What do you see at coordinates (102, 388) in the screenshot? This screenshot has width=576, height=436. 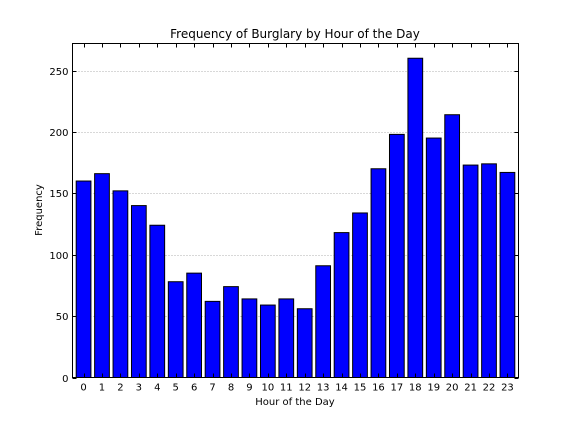 I see `x-tick-label: 1` at bounding box center [102, 388].